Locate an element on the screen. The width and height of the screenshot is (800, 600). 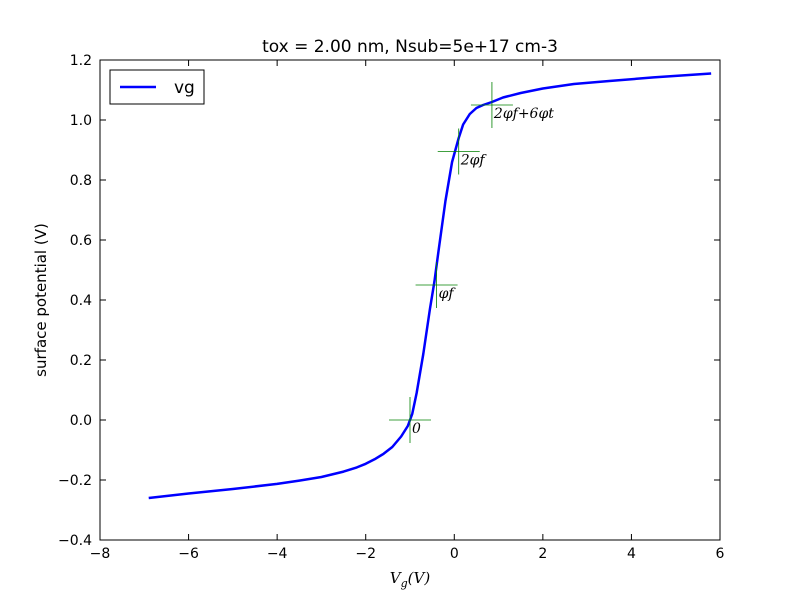
marker: φf is located at coordinates (436, 285).